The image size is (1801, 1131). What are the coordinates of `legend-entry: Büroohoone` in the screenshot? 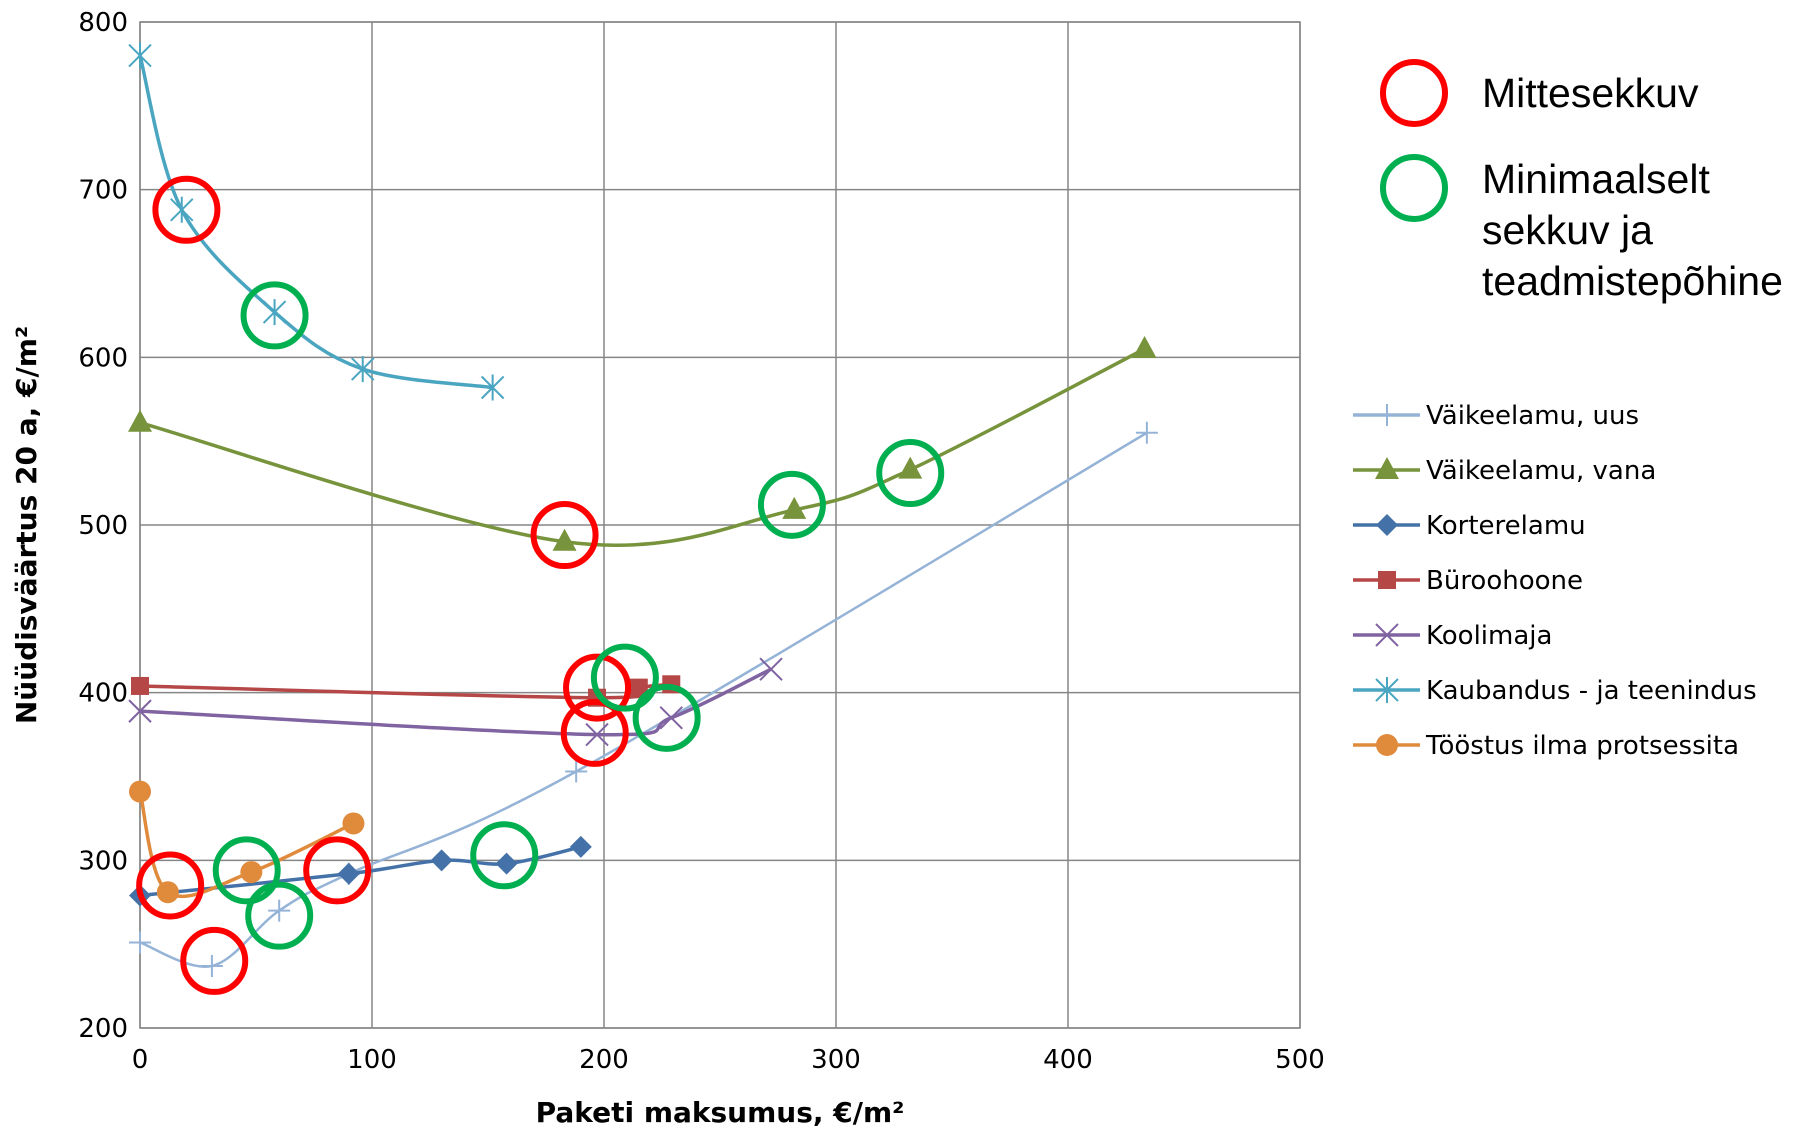 It's located at (1468, 581).